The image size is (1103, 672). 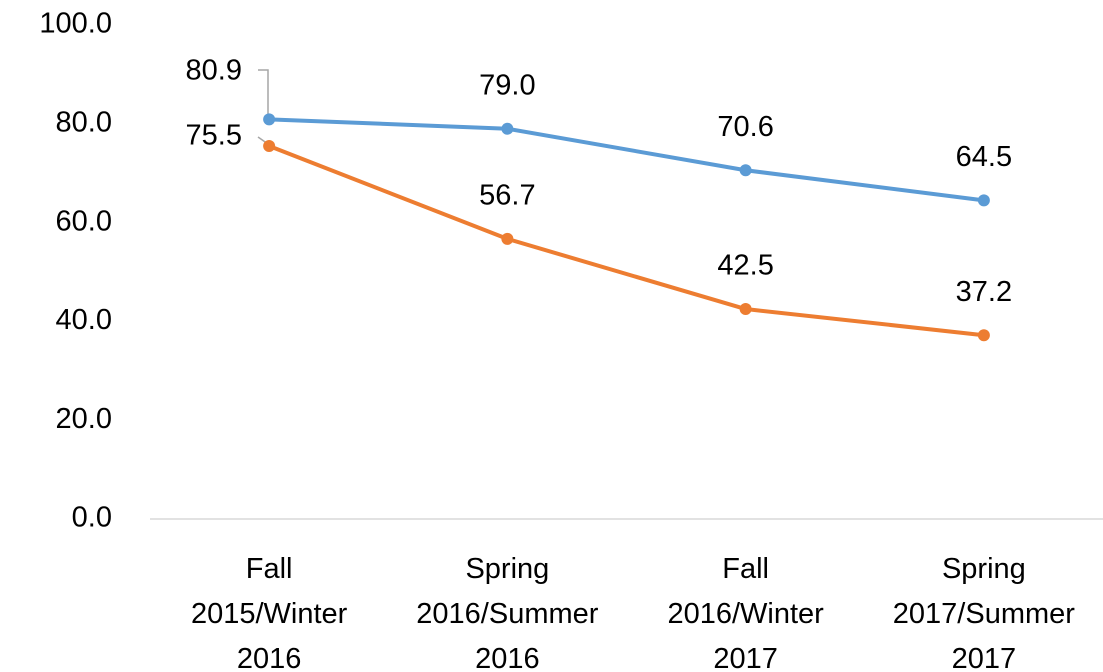 I want to click on x-tick-label: Fall 2016/Winter 2017, so click(x=745, y=612).